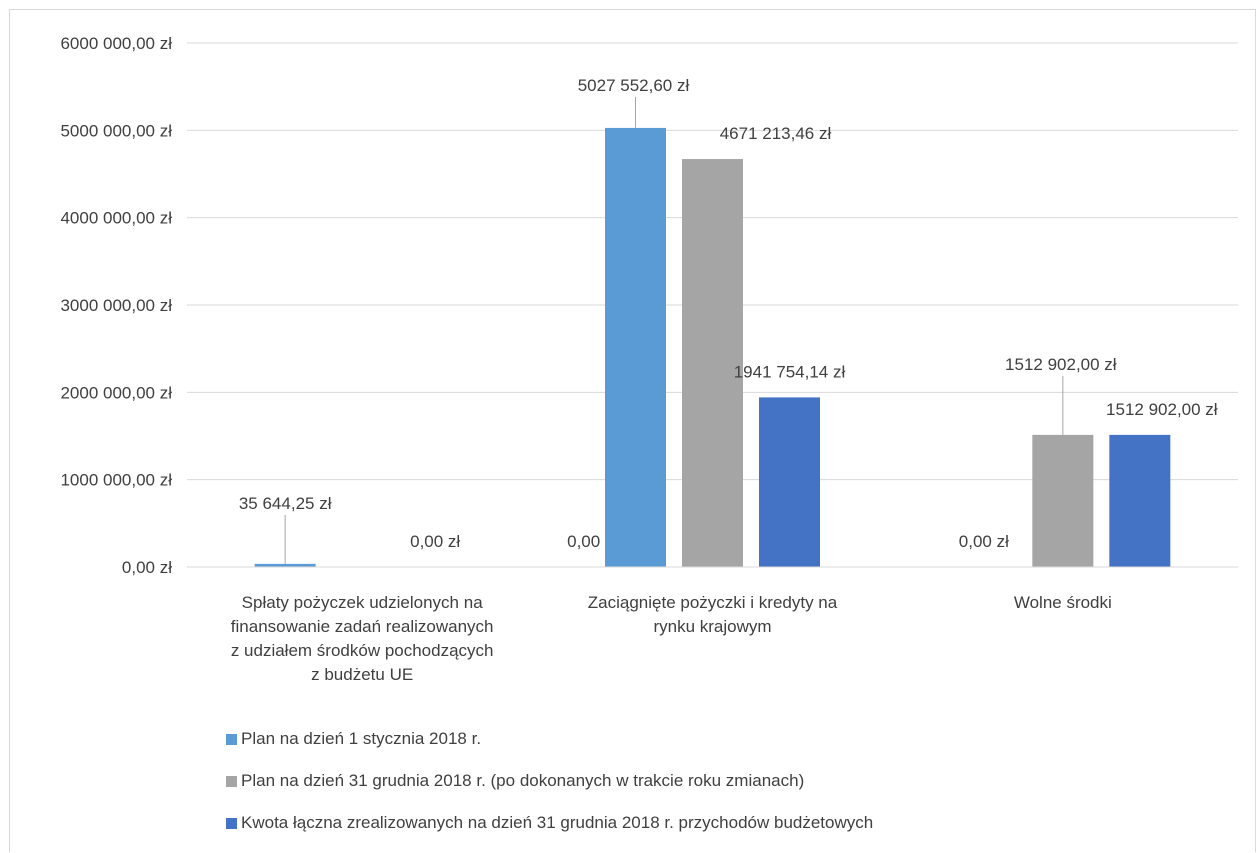 The width and height of the screenshot is (1258, 853). Describe the element at coordinates (1063, 602) in the screenshot. I see `category-label: Wolne środki` at that location.